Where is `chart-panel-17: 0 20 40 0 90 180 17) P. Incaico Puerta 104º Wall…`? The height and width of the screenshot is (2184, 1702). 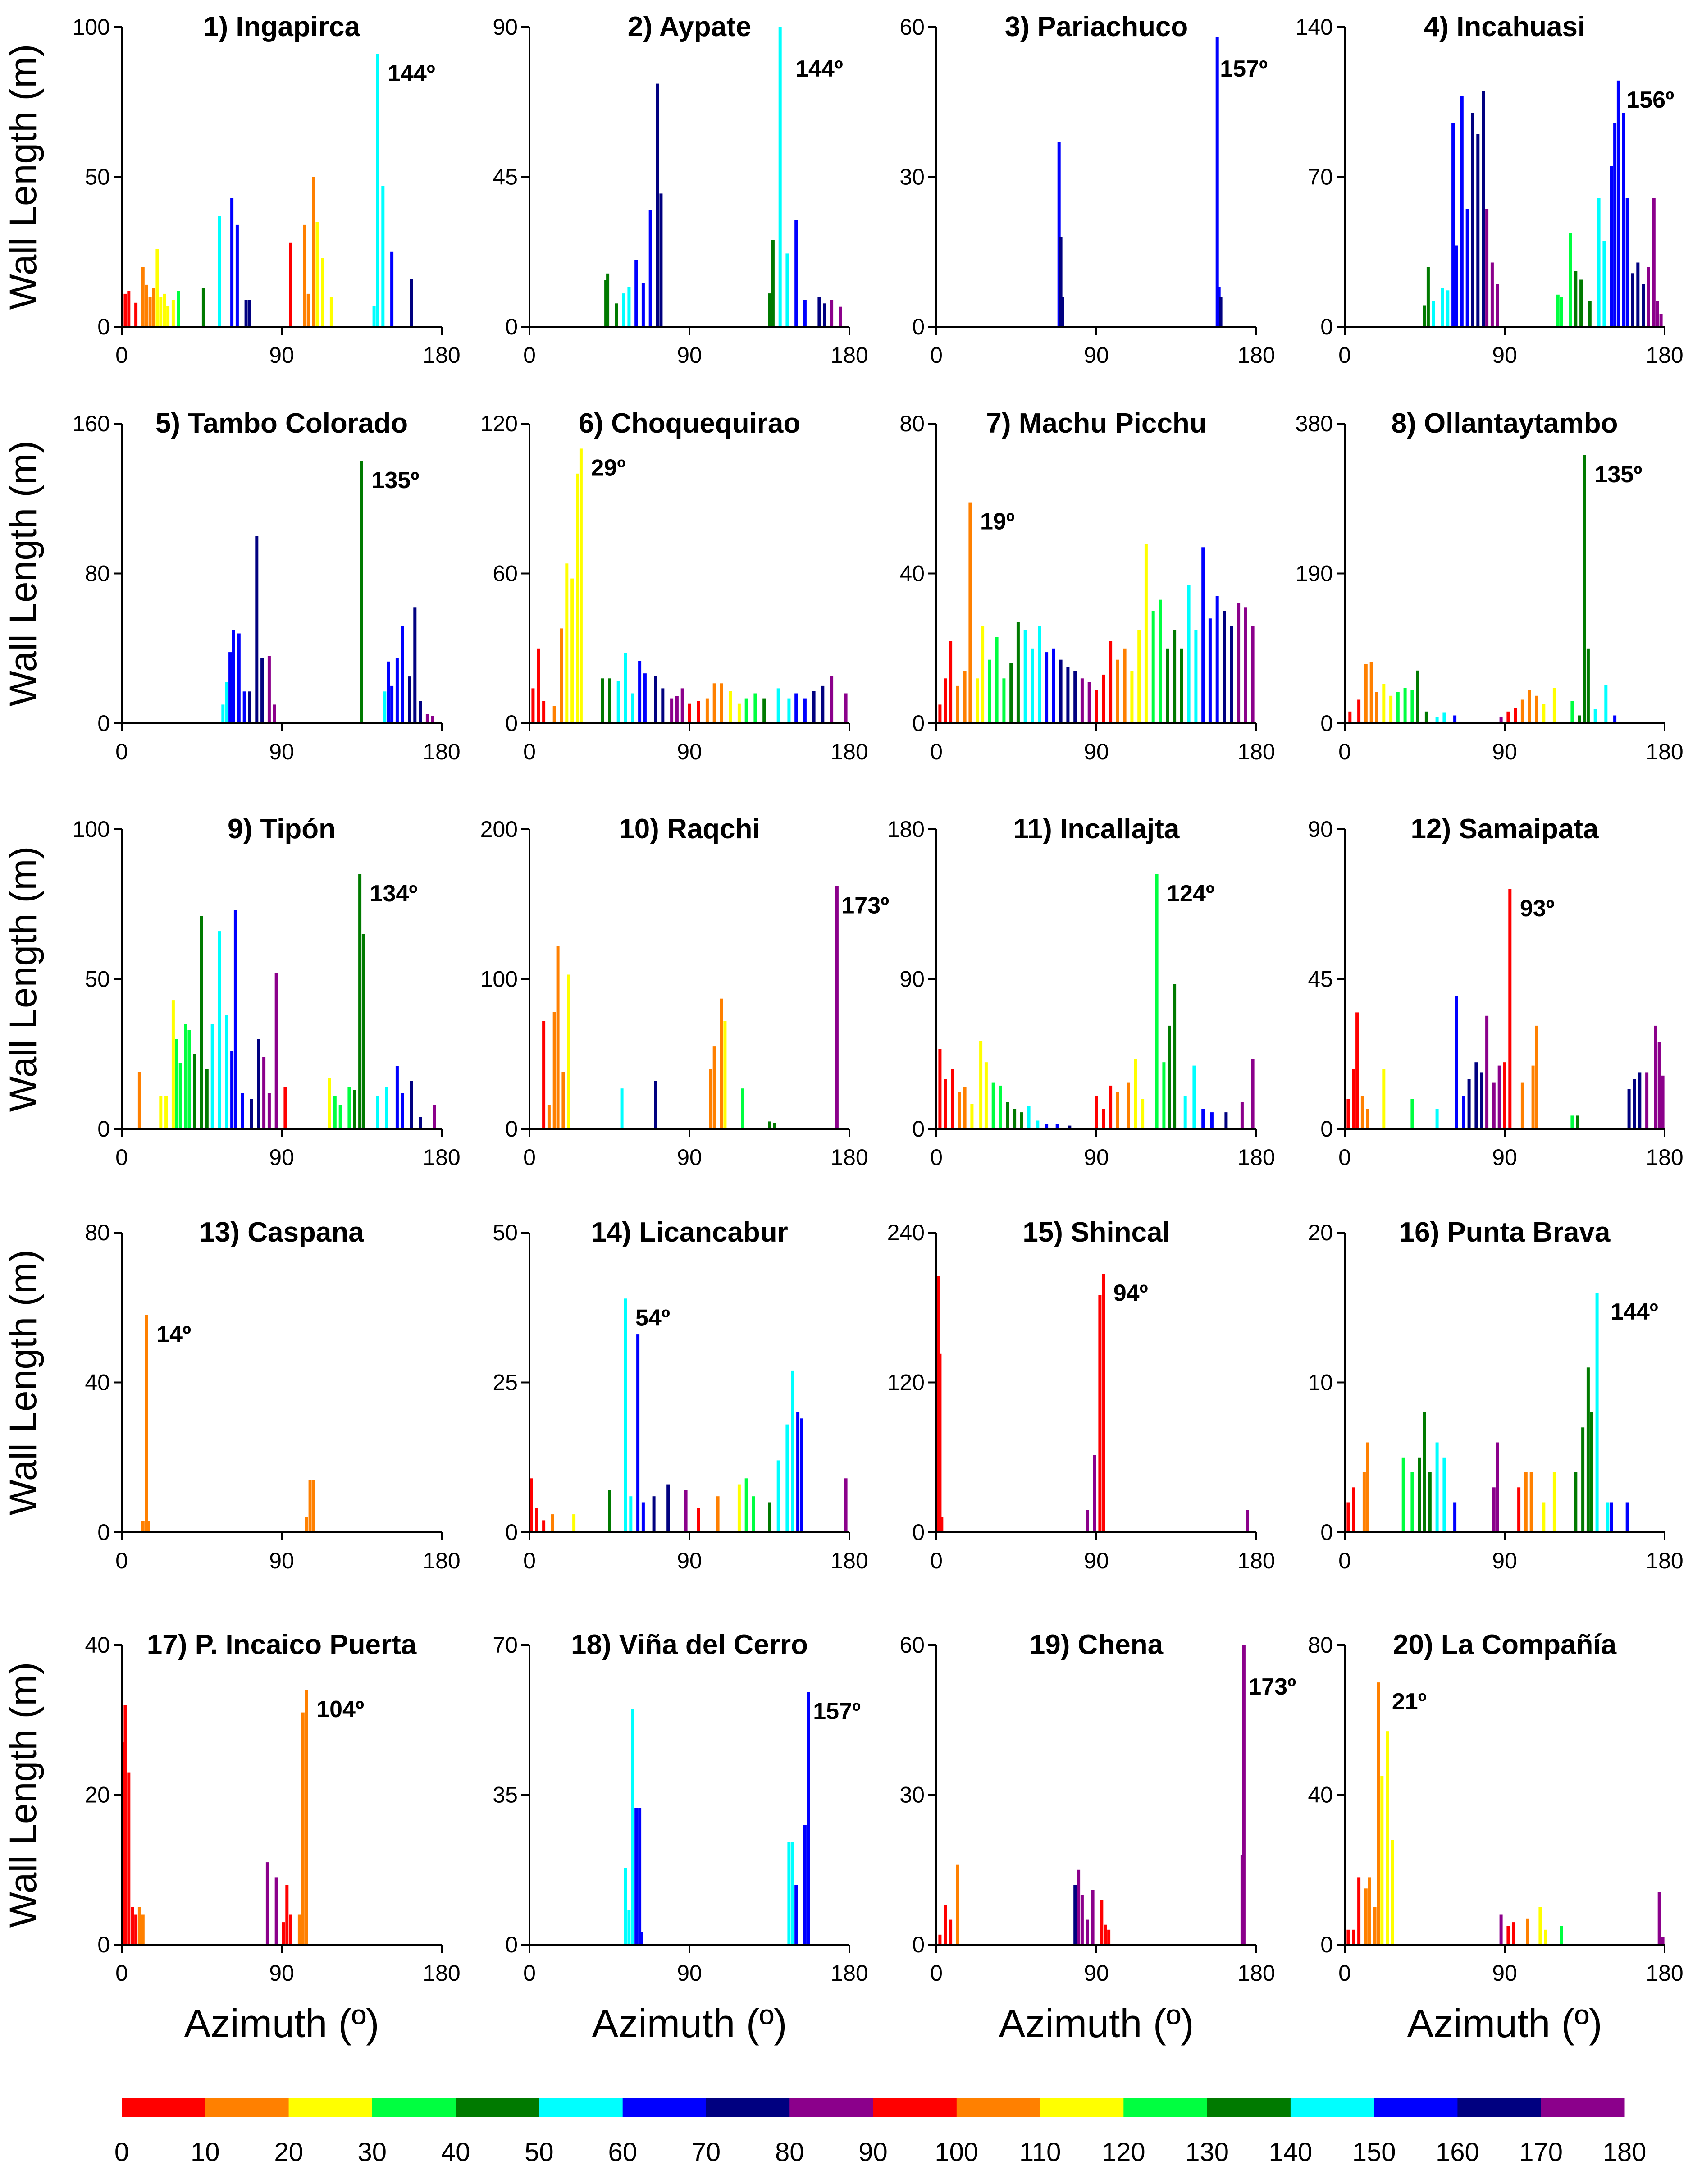 chart-panel-17: 0 20 40 0 90 180 17) P. Incaico Puerta 104º Wall… is located at coordinates (231, 1837).